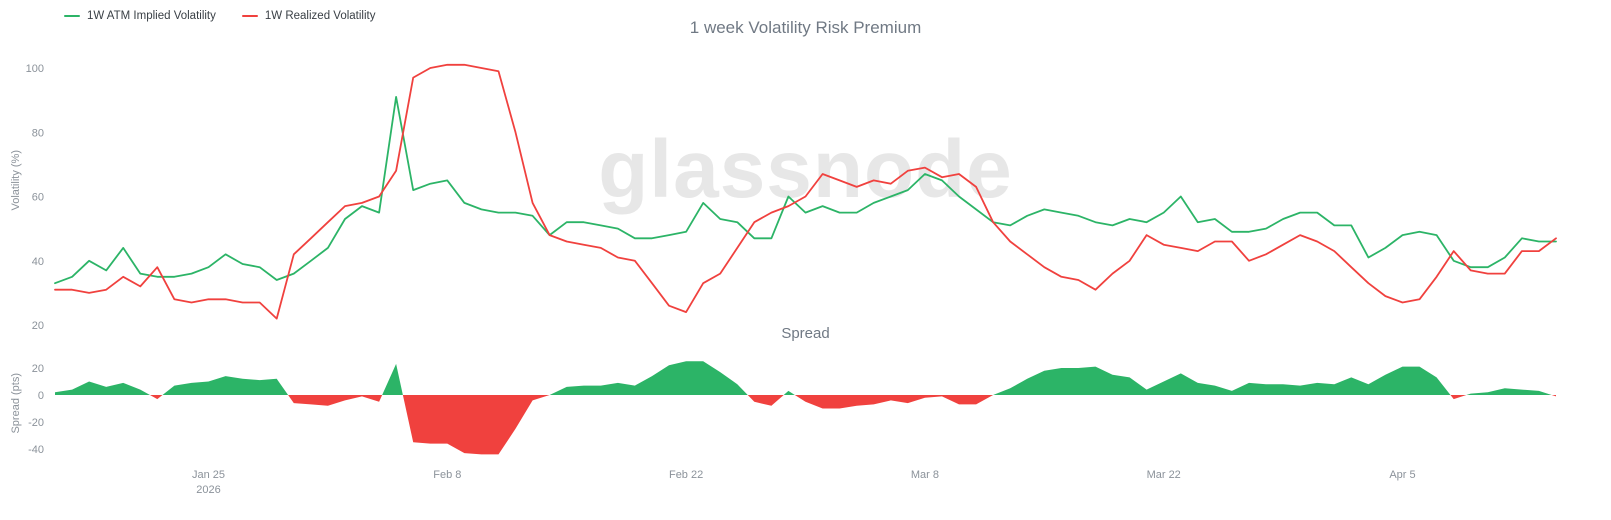  I want to click on x-tick-label: Feb 22, so click(686, 475).